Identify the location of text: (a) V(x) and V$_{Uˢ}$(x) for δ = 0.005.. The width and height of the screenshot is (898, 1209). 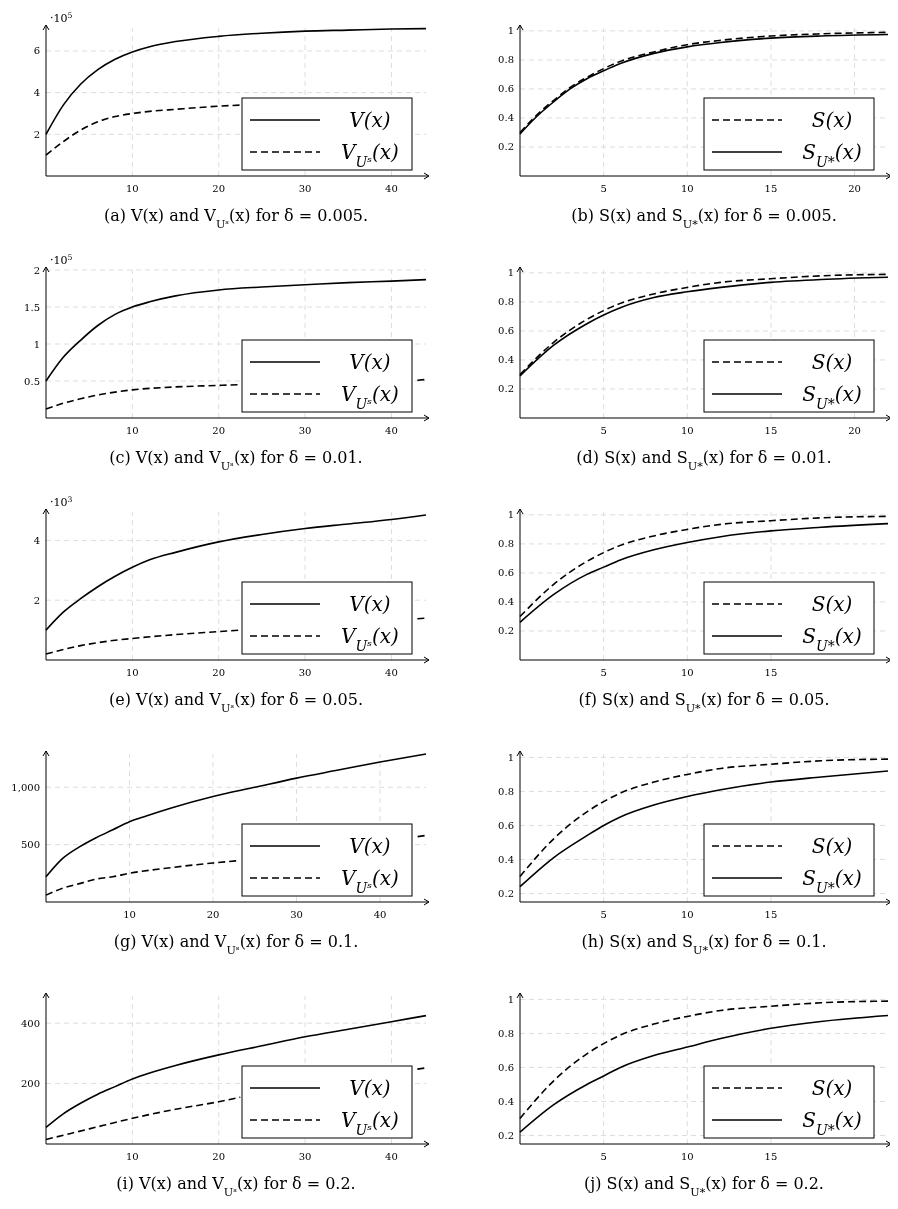
(236, 218).